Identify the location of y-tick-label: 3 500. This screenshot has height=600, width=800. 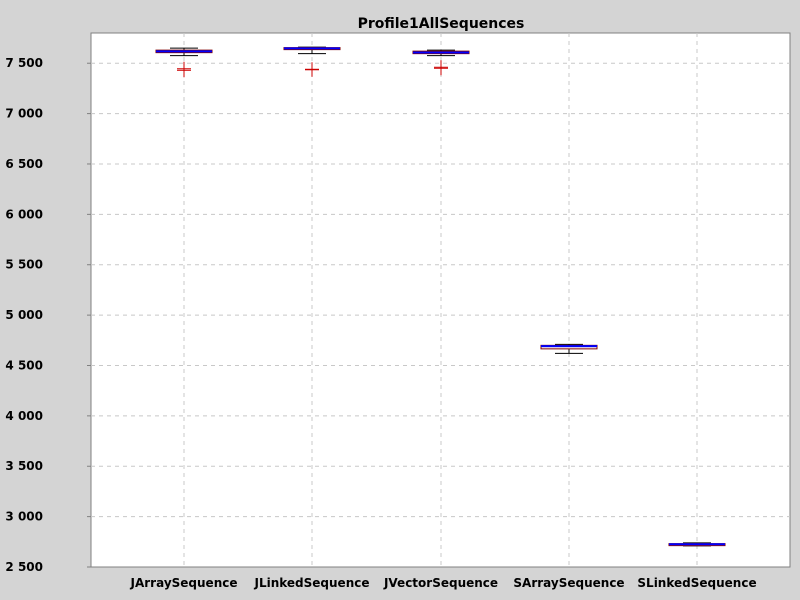
(24, 466).